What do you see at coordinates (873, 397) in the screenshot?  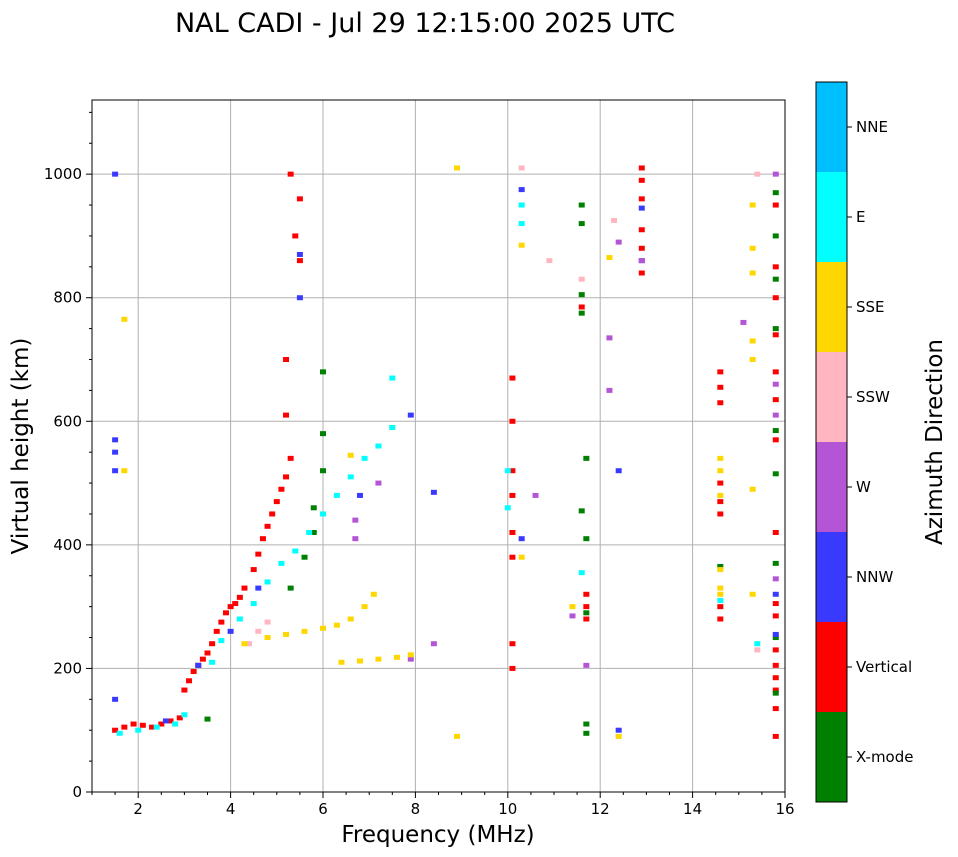 I see `colorbar-tick-label: SSW` at bounding box center [873, 397].